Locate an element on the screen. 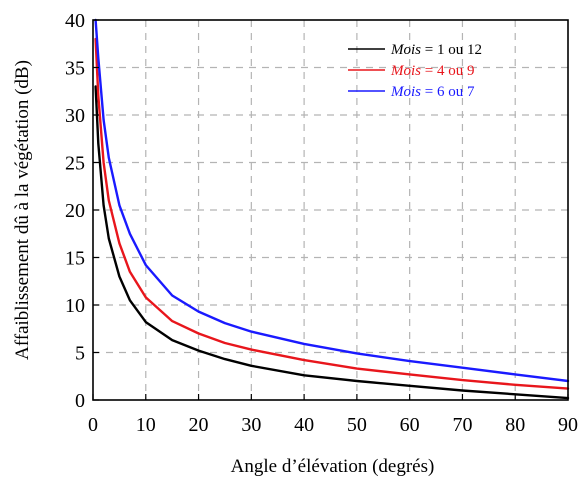  x-tick-label: 70 is located at coordinates (462, 425).